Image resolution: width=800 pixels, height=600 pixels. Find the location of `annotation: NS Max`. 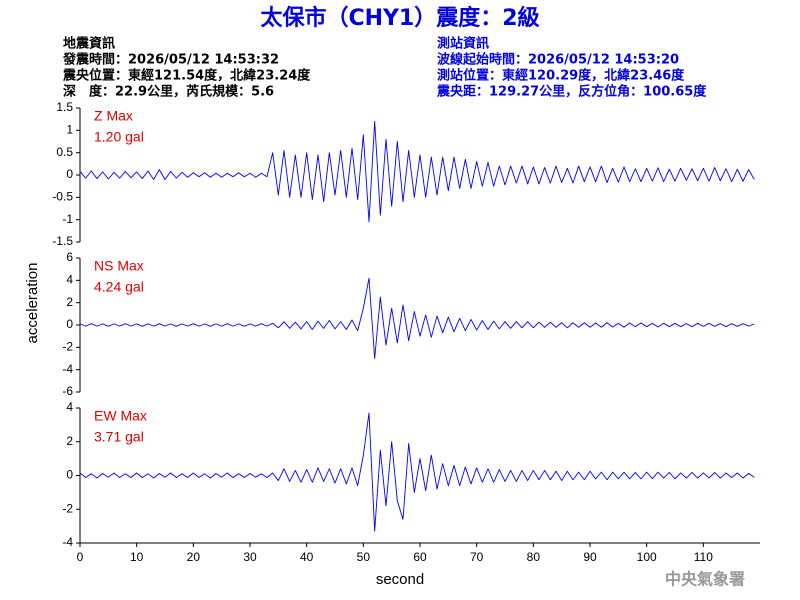

annotation: NS Max is located at coordinates (119, 266).